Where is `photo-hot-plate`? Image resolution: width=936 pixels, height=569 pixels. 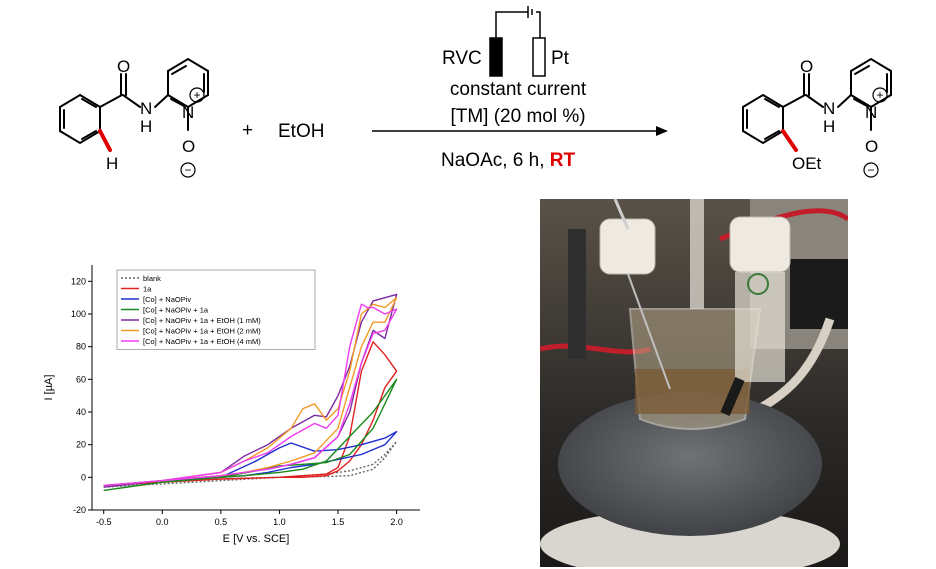 photo-hot-plate is located at coordinates (690, 464).